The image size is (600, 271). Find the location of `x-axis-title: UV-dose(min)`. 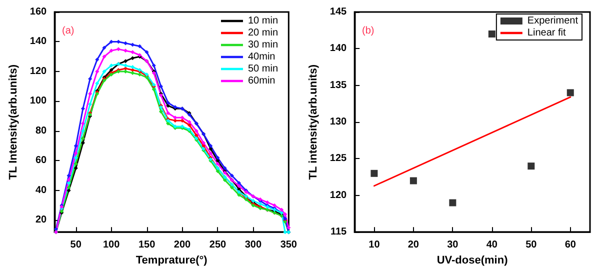

x-axis-title: UV-dose(min) is located at coordinates (472, 260).